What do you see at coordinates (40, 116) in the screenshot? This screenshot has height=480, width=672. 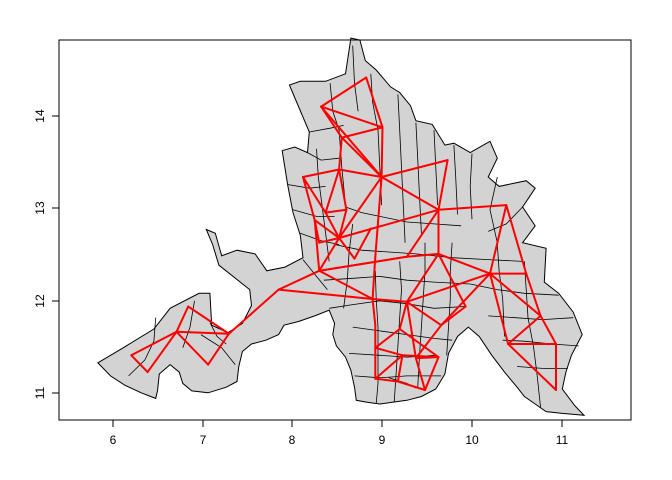 I see `y-tick-label: 14` at bounding box center [40, 116].